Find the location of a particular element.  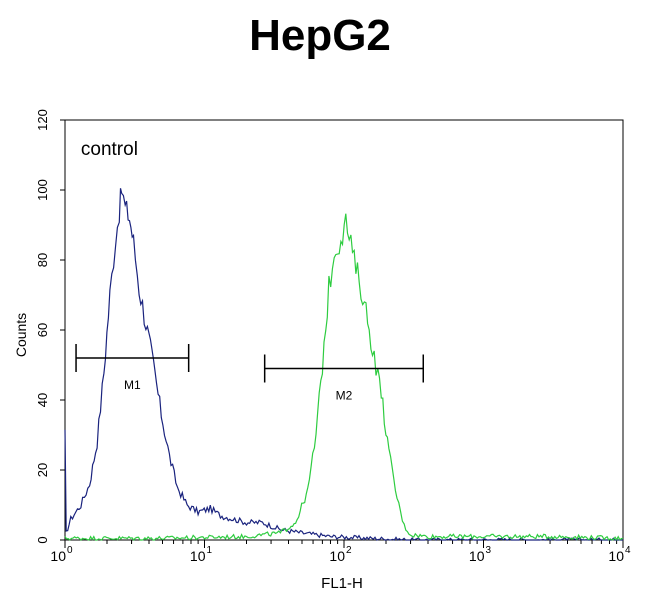

y-tick-label: 0 is located at coordinates (42, 539).